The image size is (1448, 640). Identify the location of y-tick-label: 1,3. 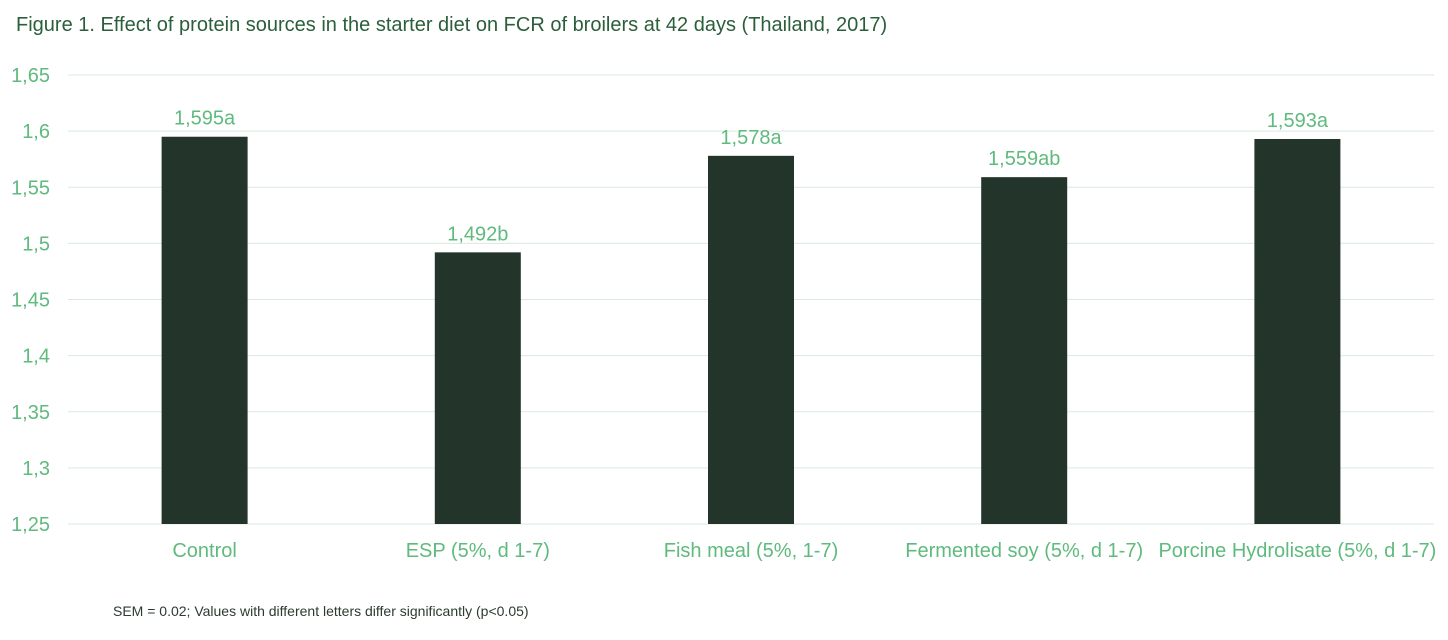
(36, 469).